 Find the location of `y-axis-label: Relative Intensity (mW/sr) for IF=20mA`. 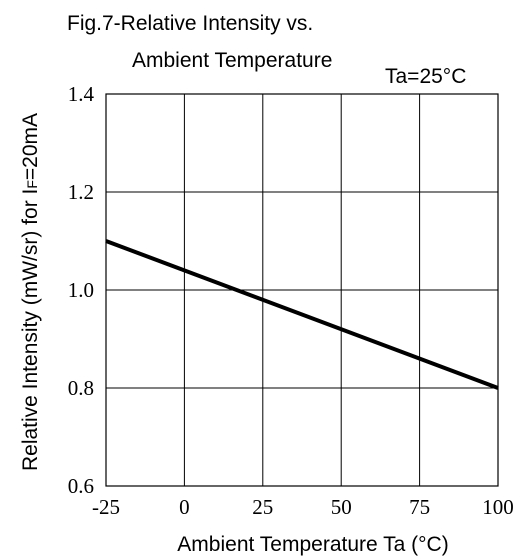

y-axis-label: Relative Intensity (mW/sr) for IF=20mA is located at coordinates (30, 292).